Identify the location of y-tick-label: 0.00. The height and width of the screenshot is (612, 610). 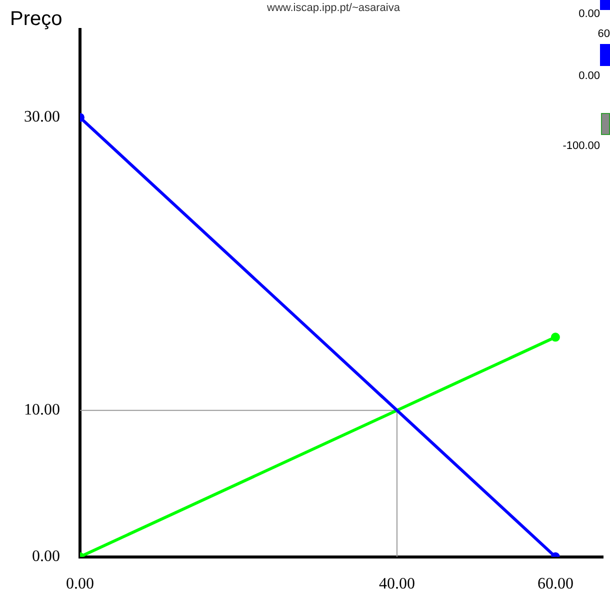
(46, 557).